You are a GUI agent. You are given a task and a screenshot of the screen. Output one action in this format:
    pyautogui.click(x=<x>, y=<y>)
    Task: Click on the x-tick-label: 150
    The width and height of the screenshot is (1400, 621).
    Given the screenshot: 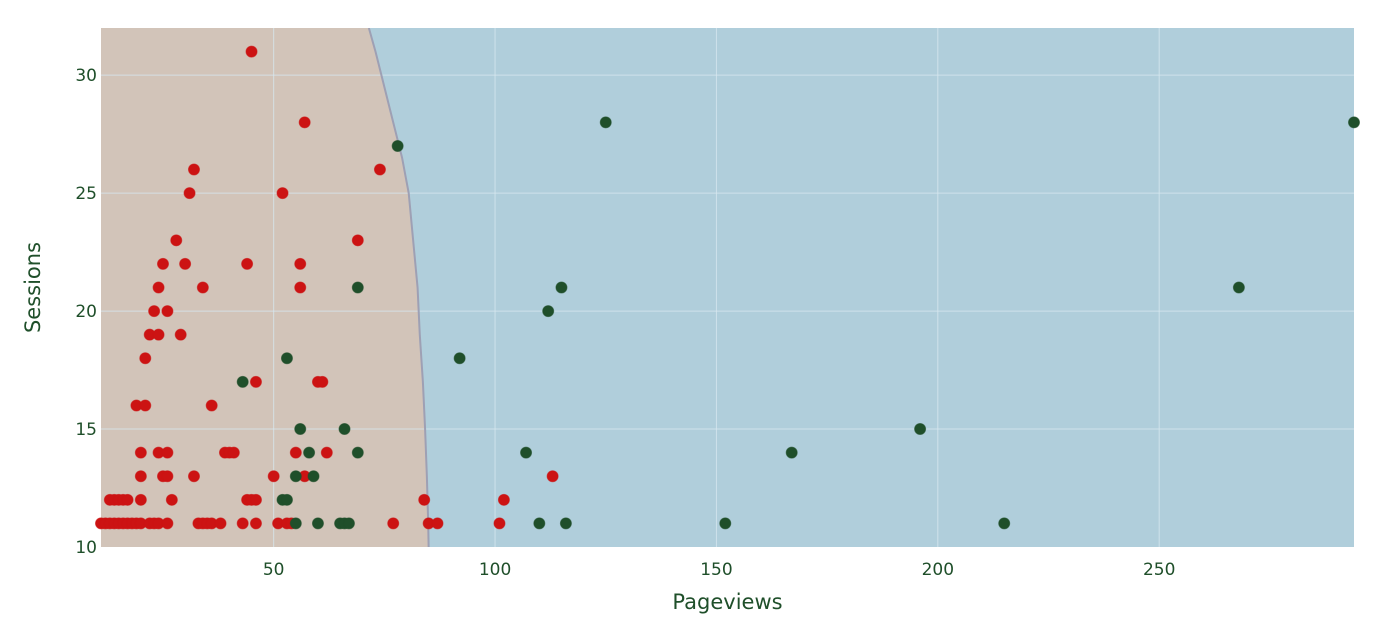 What is the action you would take?
    pyautogui.click(x=716, y=570)
    